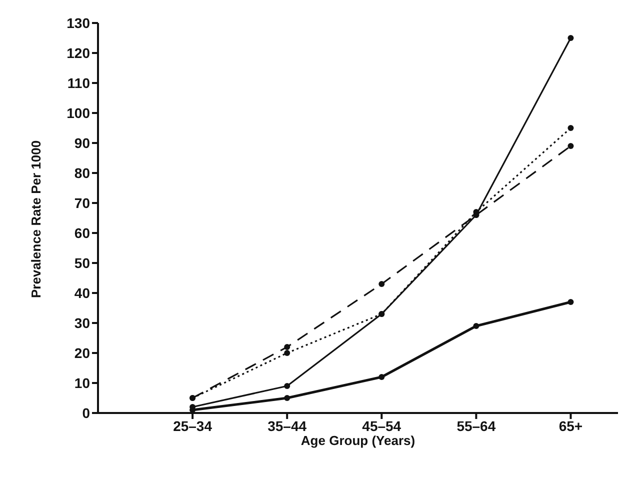 This screenshot has height=490, width=640. Describe the element at coordinates (82, 232) in the screenshot. I see `y-tick-label: 60` at that location.